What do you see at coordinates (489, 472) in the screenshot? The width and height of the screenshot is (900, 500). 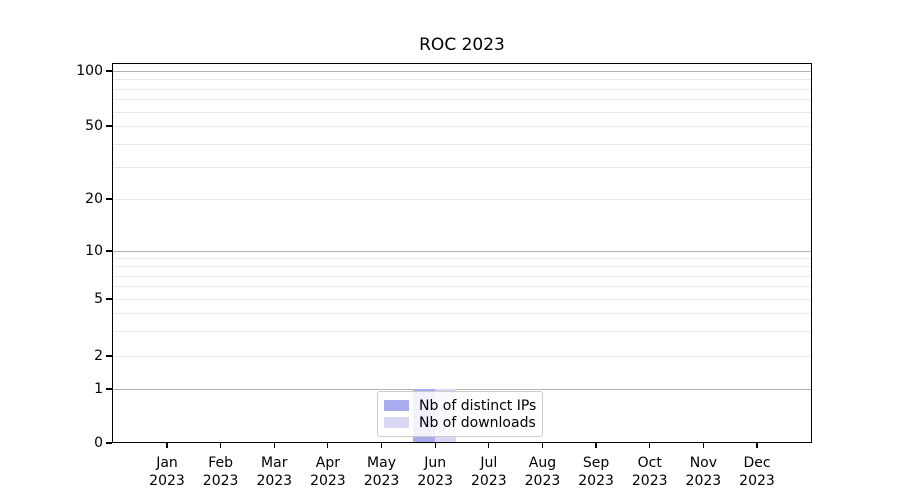 I see `x-tick-label: Jul 2023` at bounding box center [489, 472].